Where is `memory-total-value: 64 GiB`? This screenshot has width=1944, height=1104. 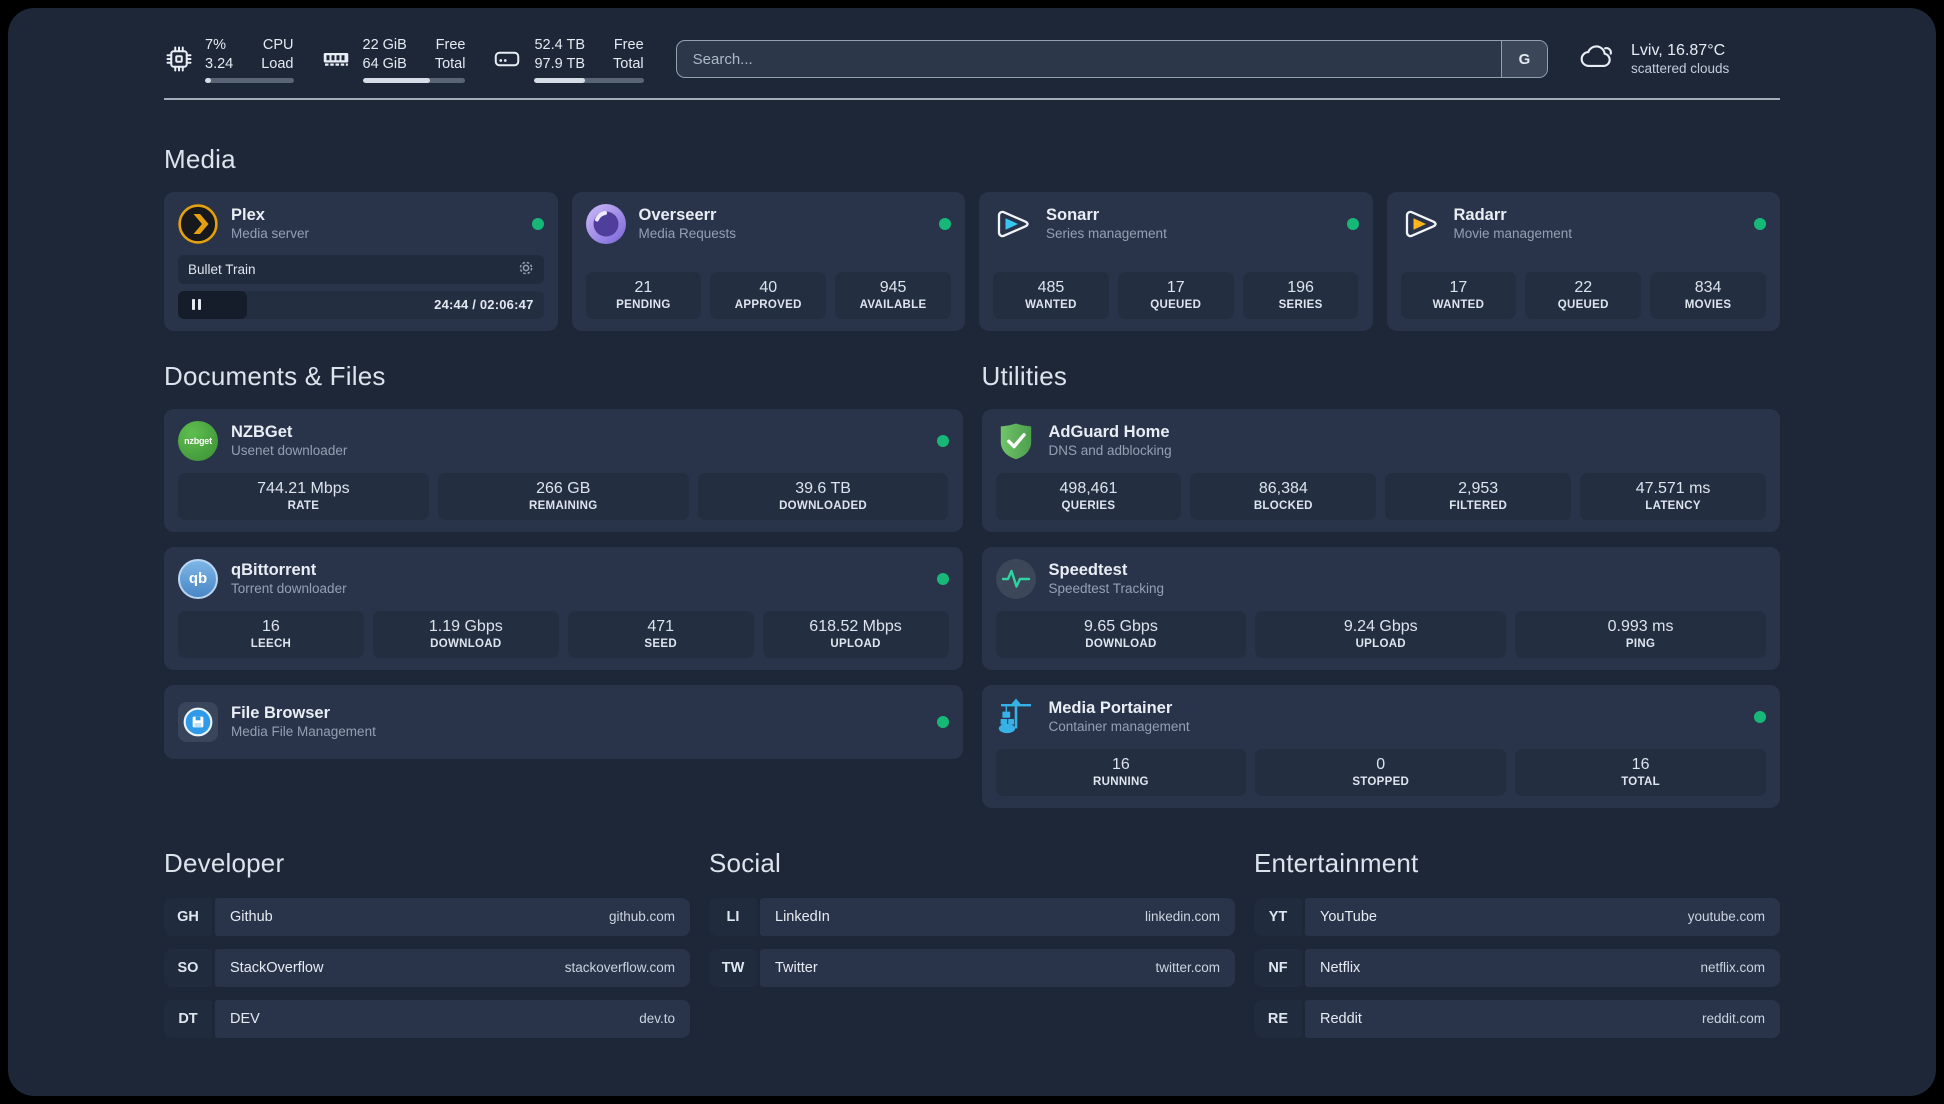 memory-total-value: 64 GiB is located at coordinates (384, 63).